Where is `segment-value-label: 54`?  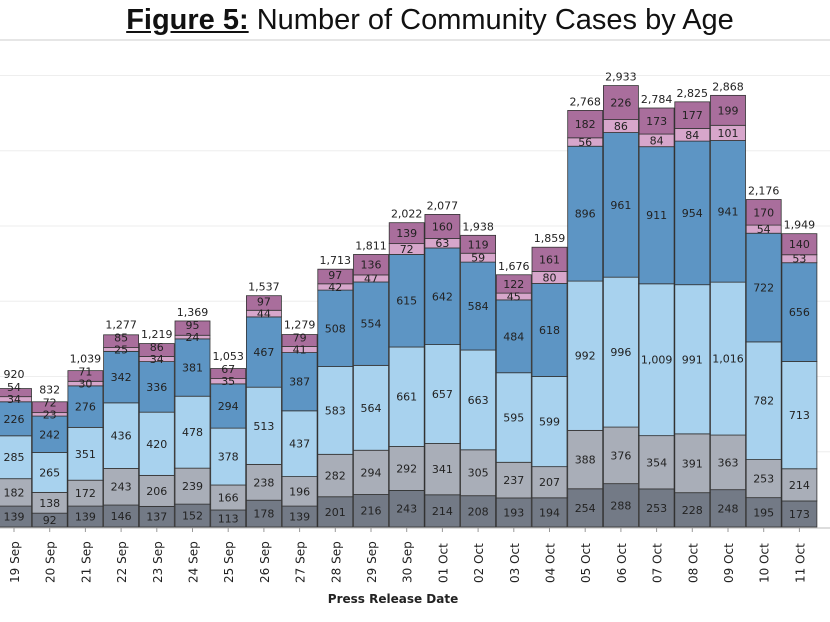 segment-value-label: 54 is located at coordinates (764, 229).